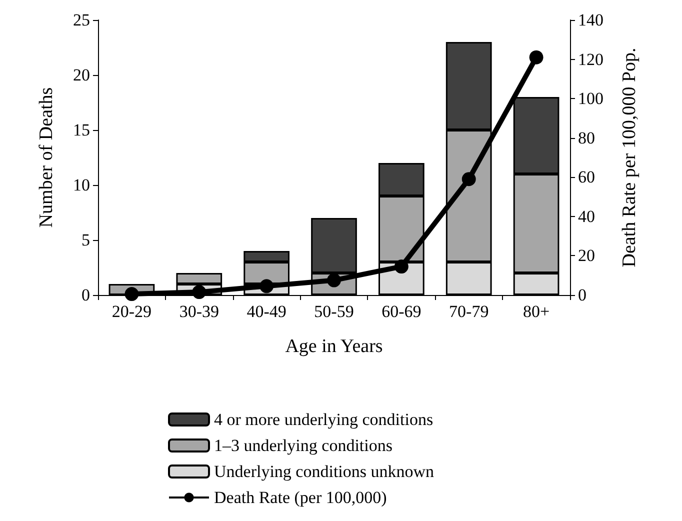  I want to click on y2-tick-label: 20, so click(586, 256).